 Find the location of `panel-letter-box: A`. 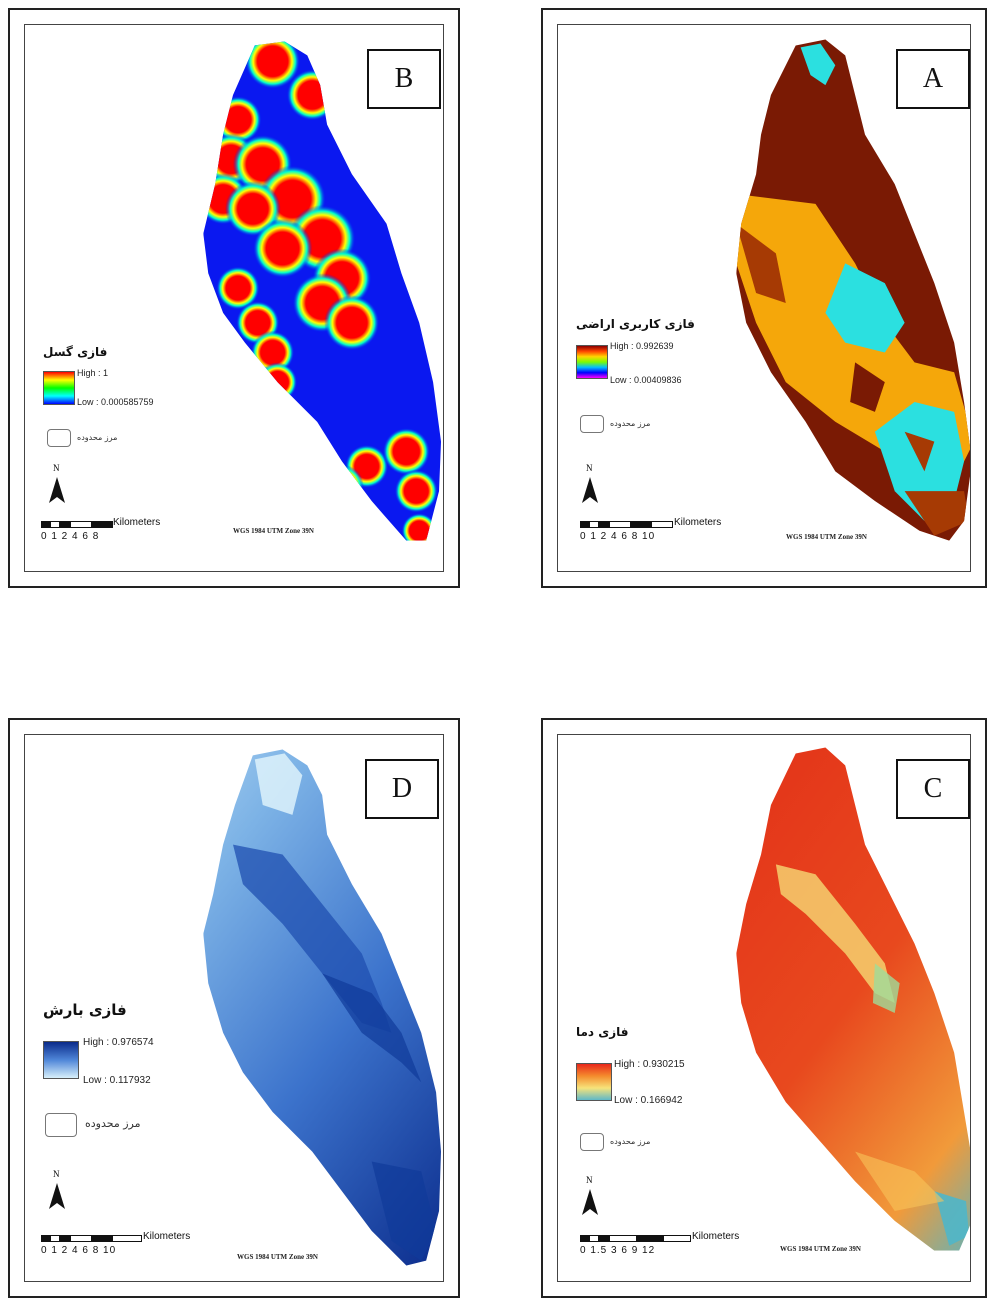

panel-letter-box: A is located at coordinates (933, 79).